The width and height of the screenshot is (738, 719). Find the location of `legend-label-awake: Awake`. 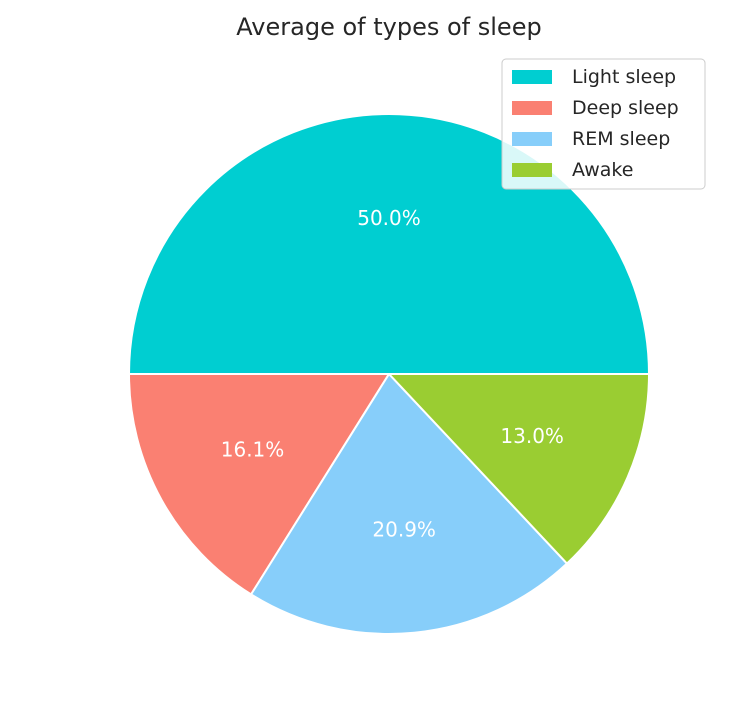

legend-label-awake: Awake is located at coordinates (602, 170).